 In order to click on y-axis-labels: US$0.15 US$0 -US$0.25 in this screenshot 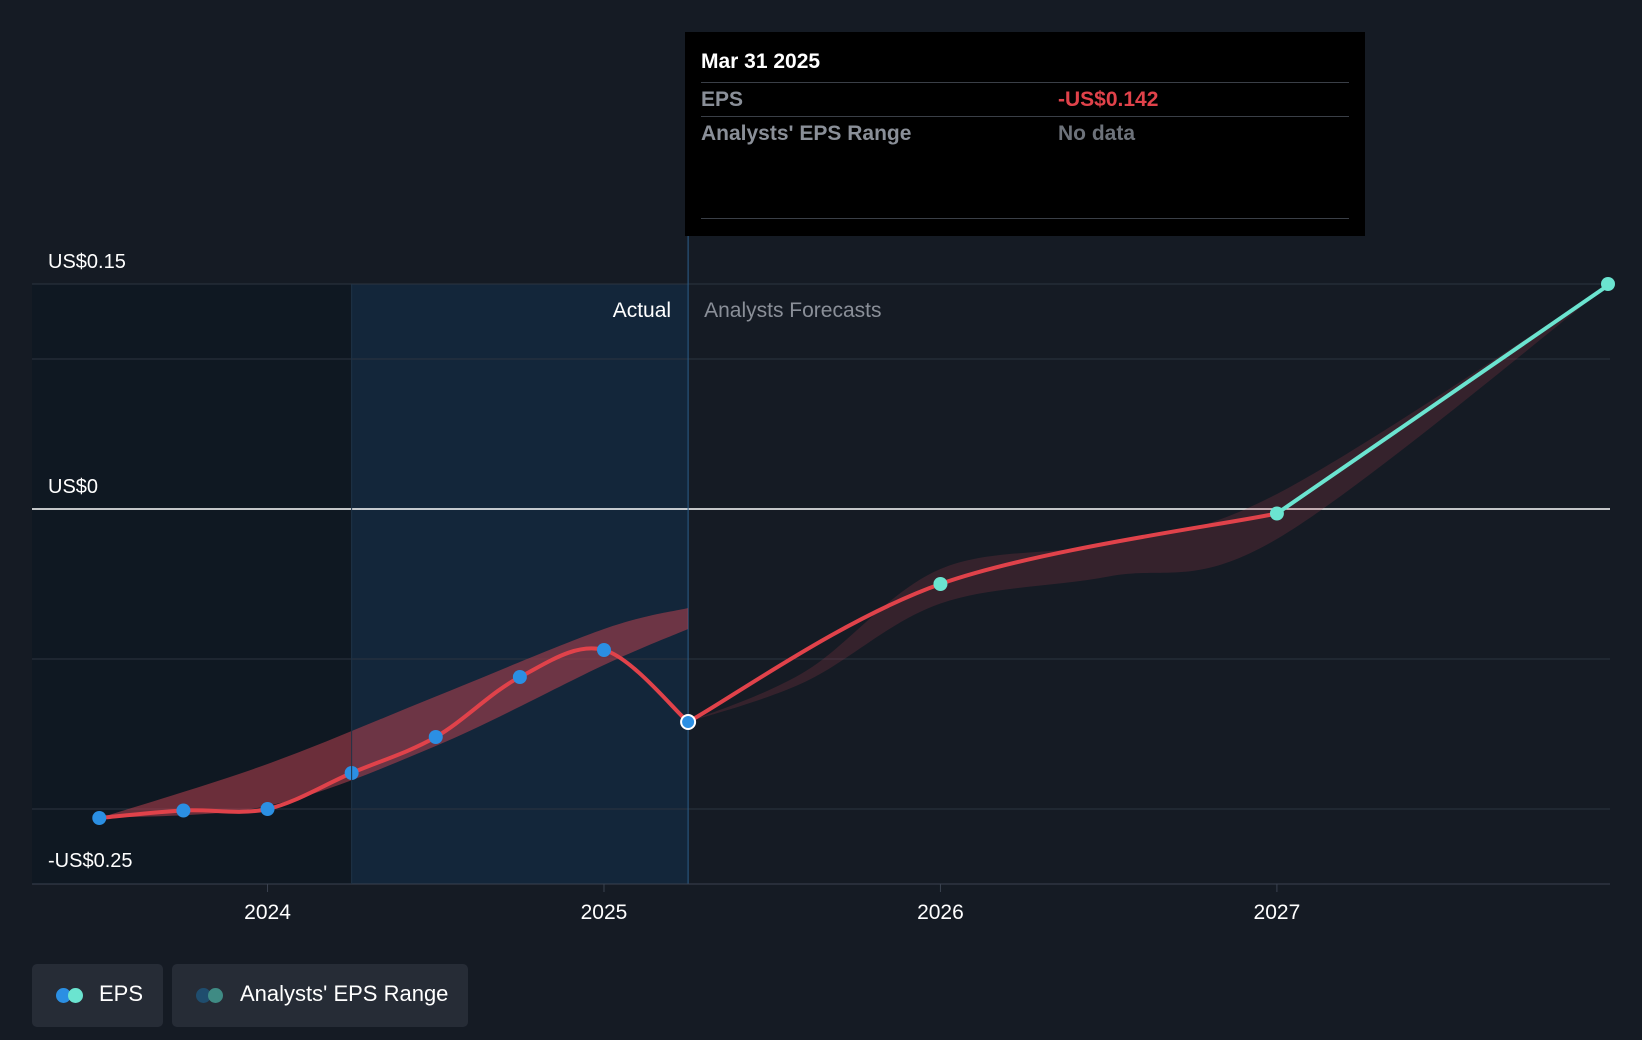, I will do `click(90, 561)`.